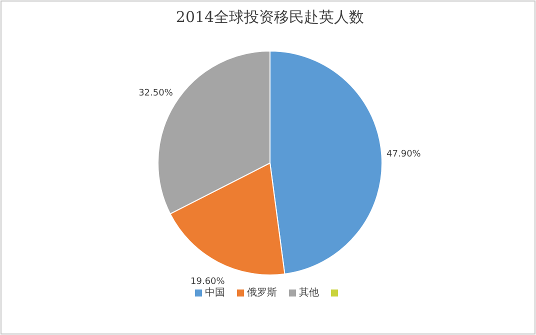 Image resolution: width=536 pixels, height=335 pixels. What do you see at coordinates (309, 292) in the screenshot?
I see `legend-label: 其他` at bounding box center [309, 292].